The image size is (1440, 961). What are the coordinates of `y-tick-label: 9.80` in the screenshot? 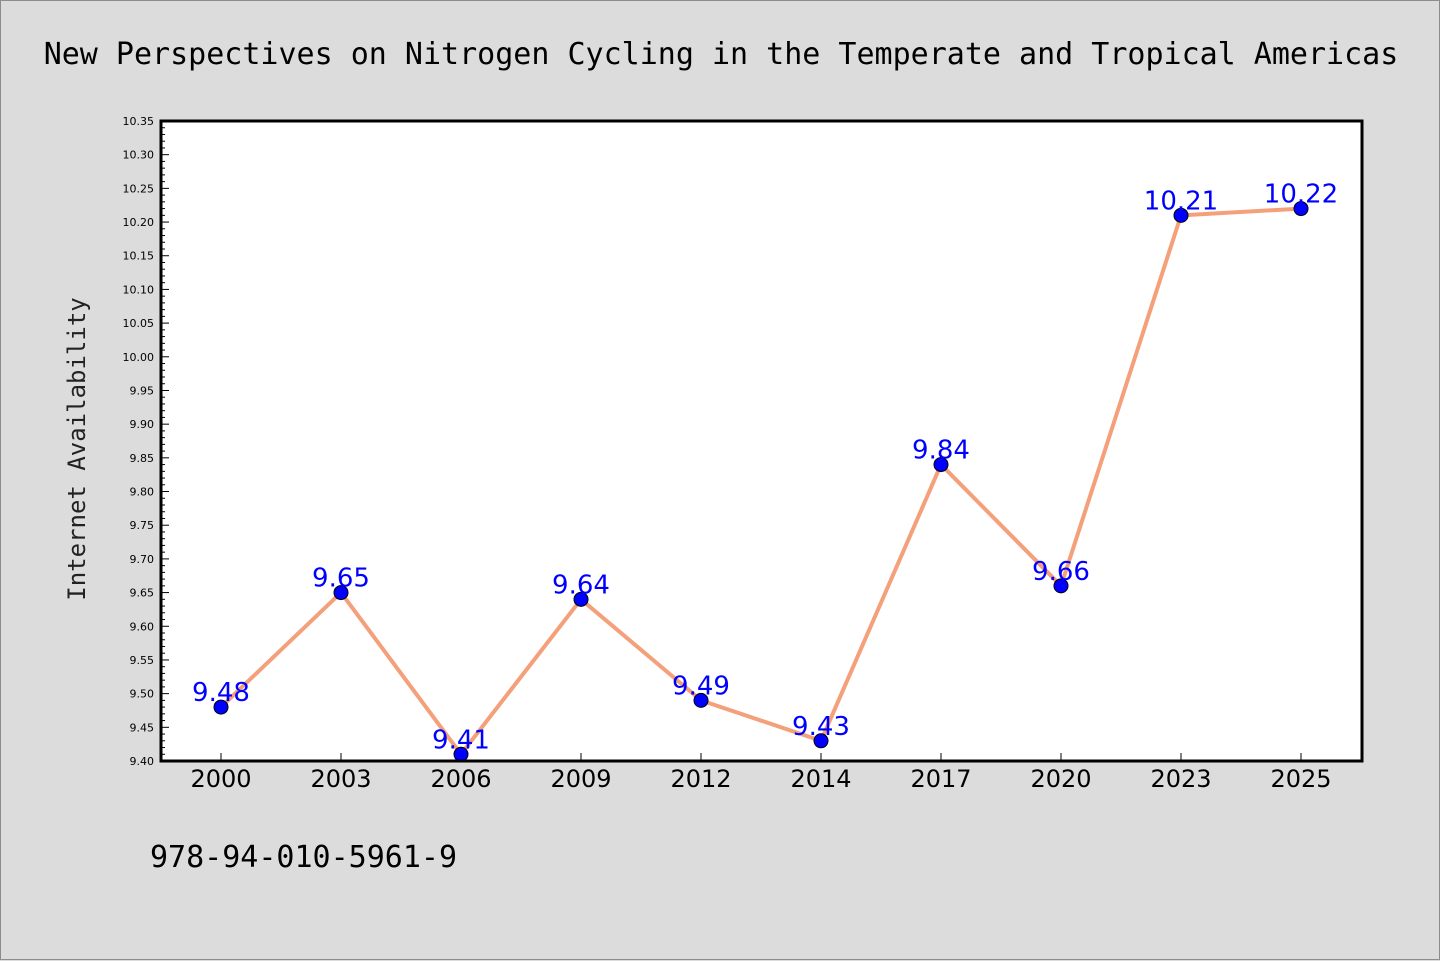 It's located at (142, 492).